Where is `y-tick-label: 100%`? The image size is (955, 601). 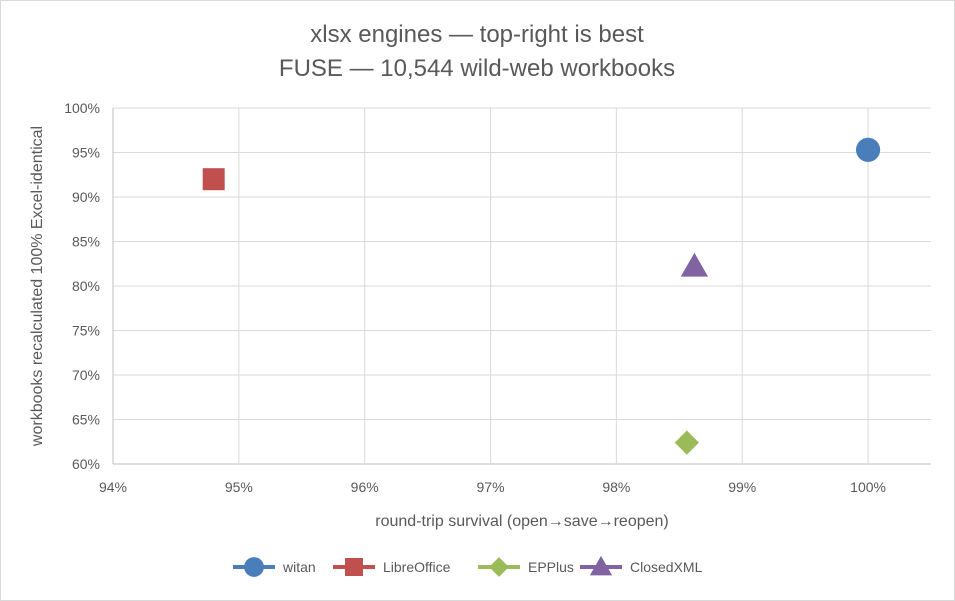 y-tick-label: 100% is located at coordinates (82, 108).